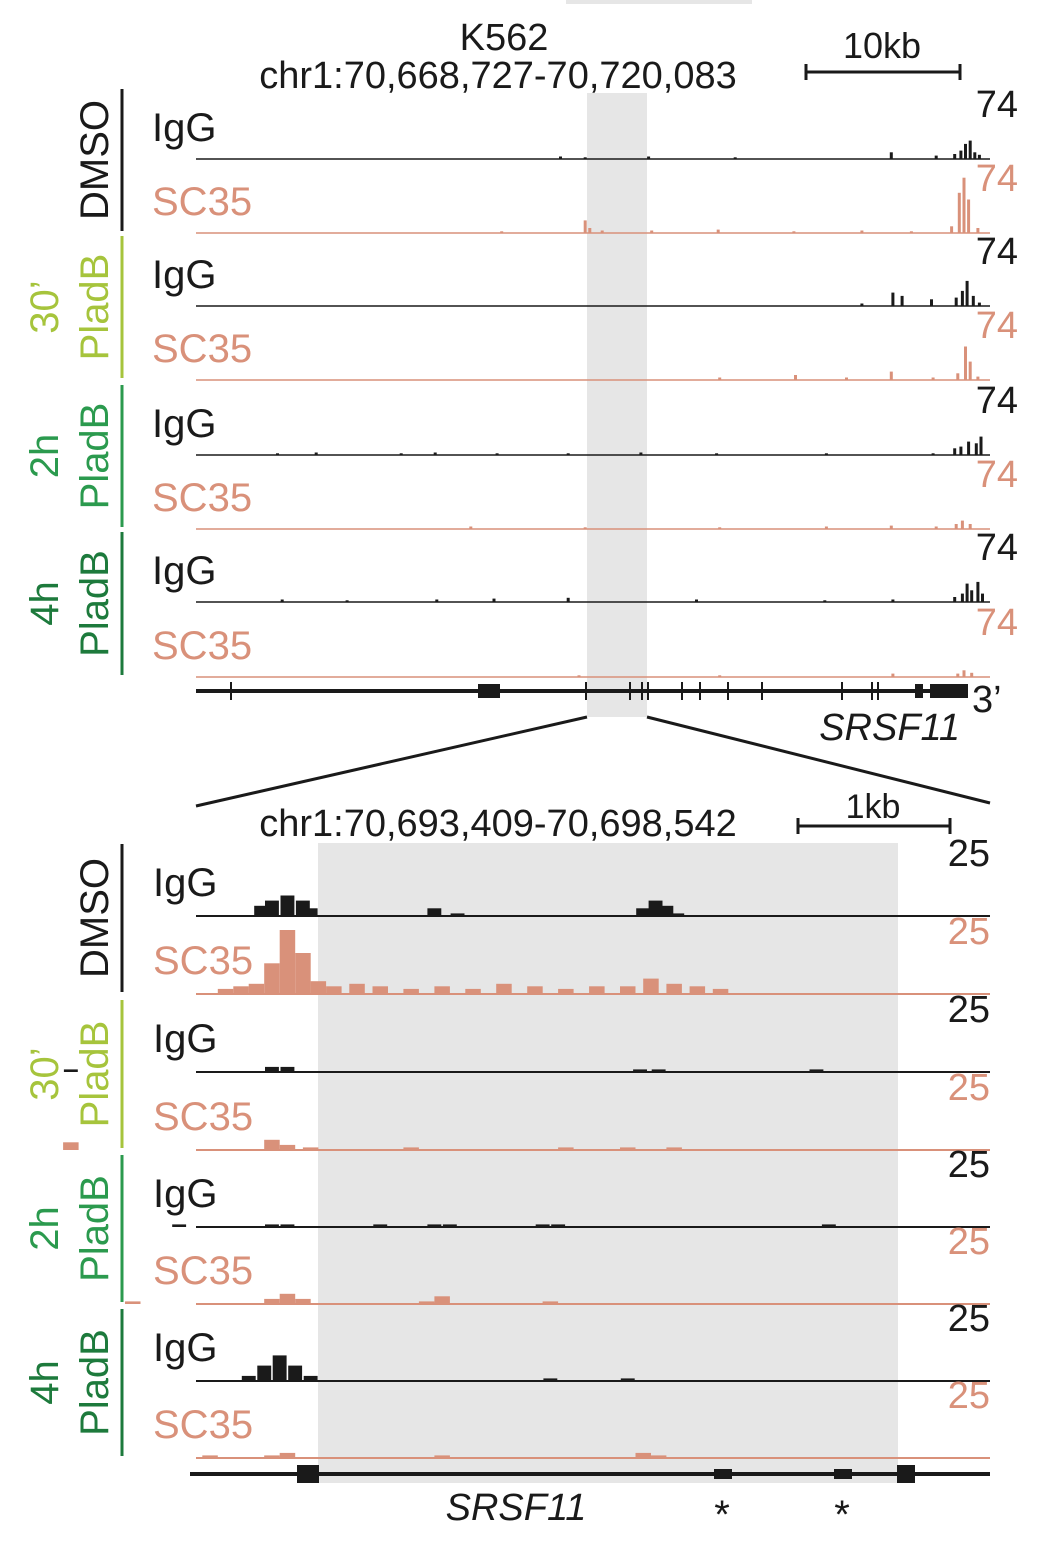 The image size is (1060, 1562). What do you see at coordinates (882, 45) in the screenshot?
I see `overview-scale-bar-label: 10kb` at bounding box center [882, 45].